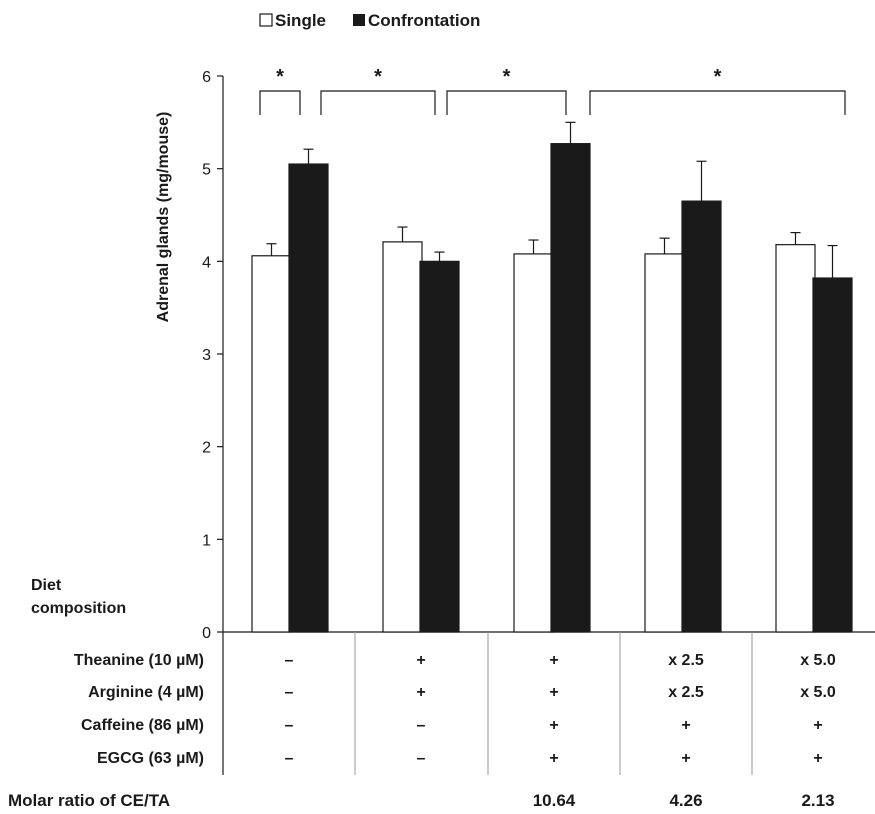  I want to click on y-ticks: 0 1 2 3 4 5 6, so click(212, 355).